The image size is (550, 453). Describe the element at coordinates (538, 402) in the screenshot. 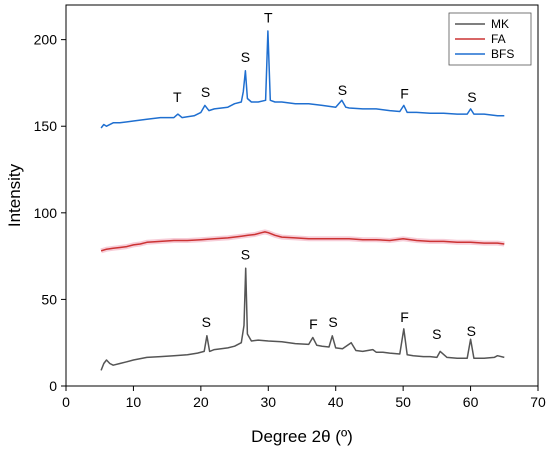

I see `x-tick-label: 70` at that location.